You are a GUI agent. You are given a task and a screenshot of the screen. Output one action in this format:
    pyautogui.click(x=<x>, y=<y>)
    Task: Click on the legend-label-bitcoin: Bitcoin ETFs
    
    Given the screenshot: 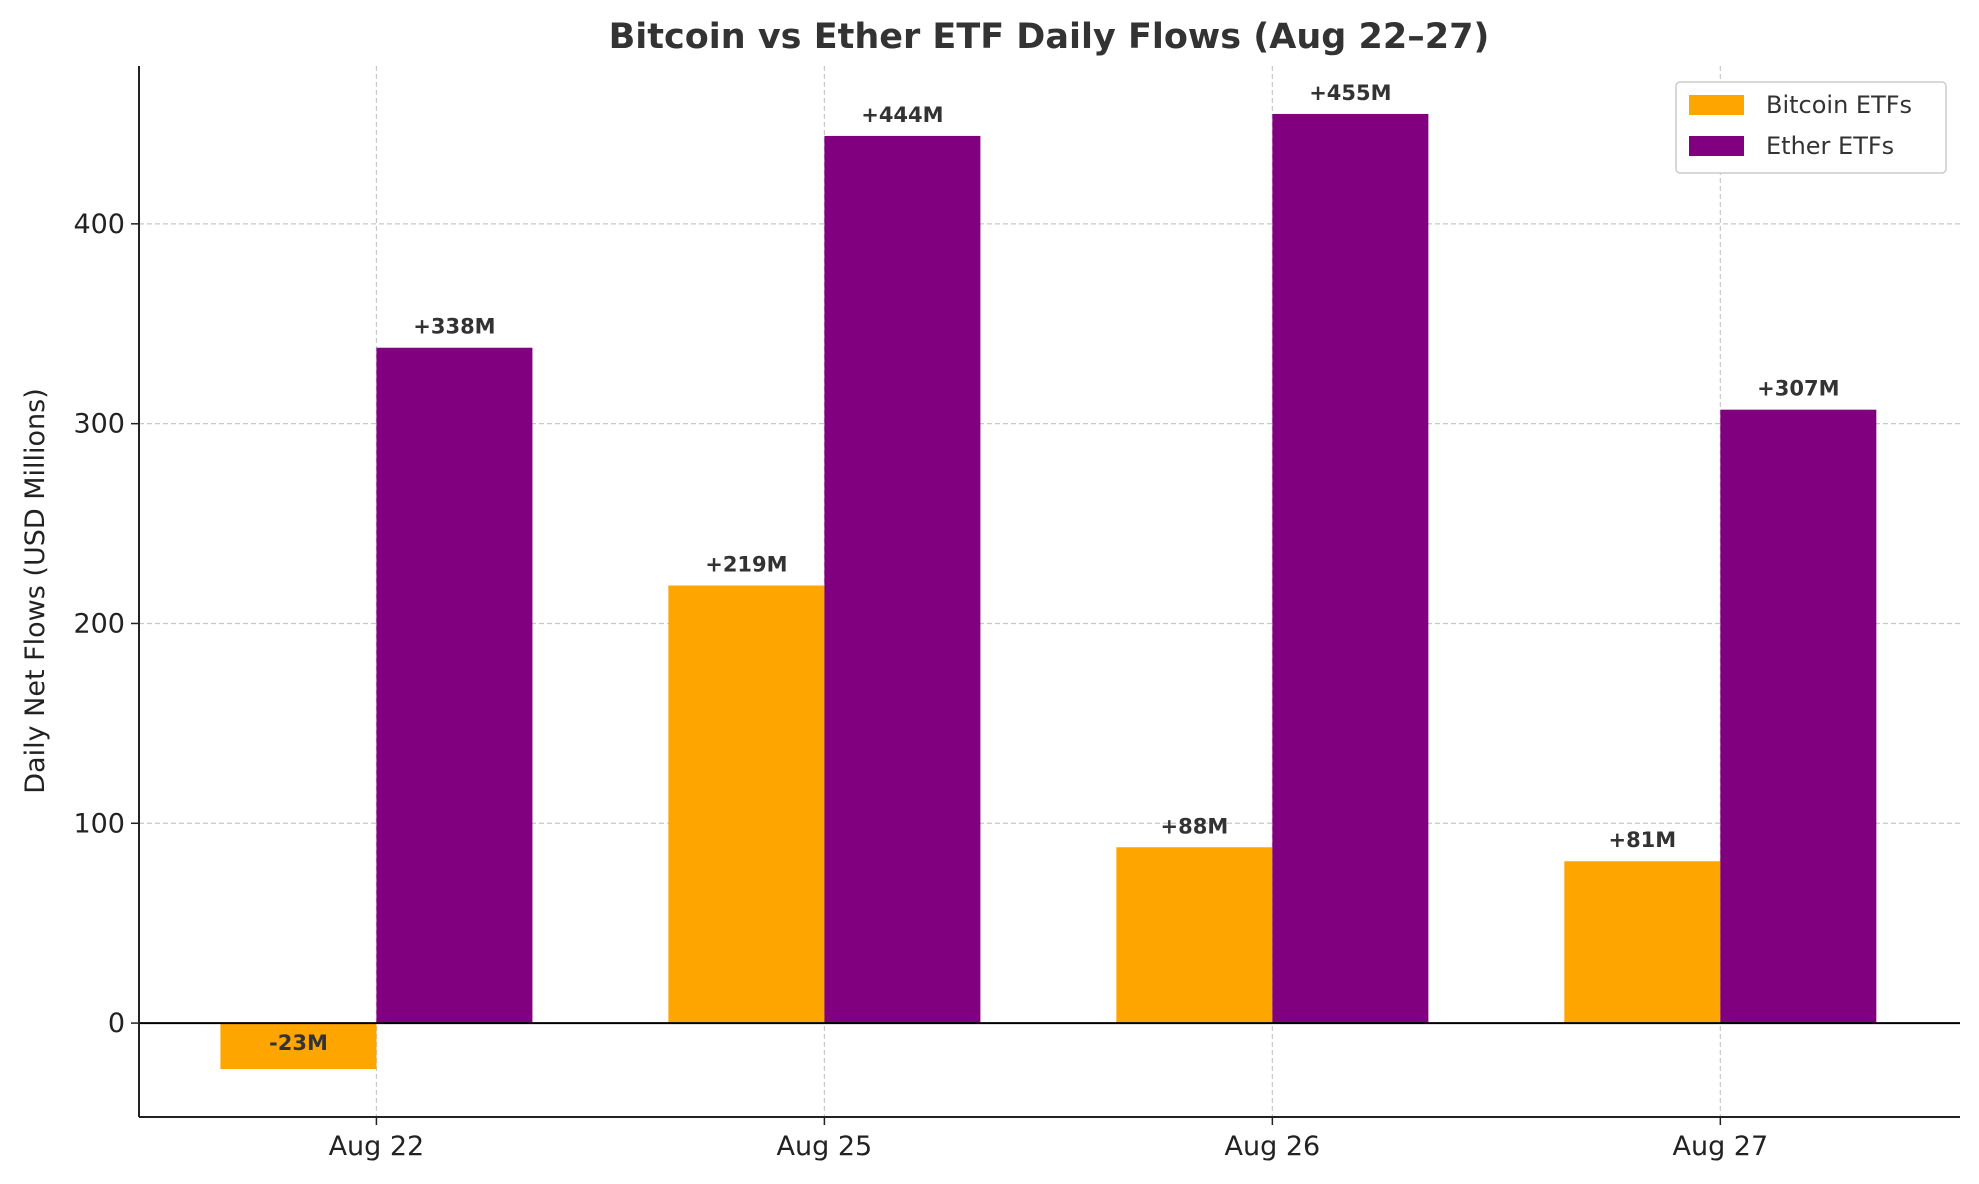 What is the action you would take?
    pyautogui.click(x=1839, y=105)
    